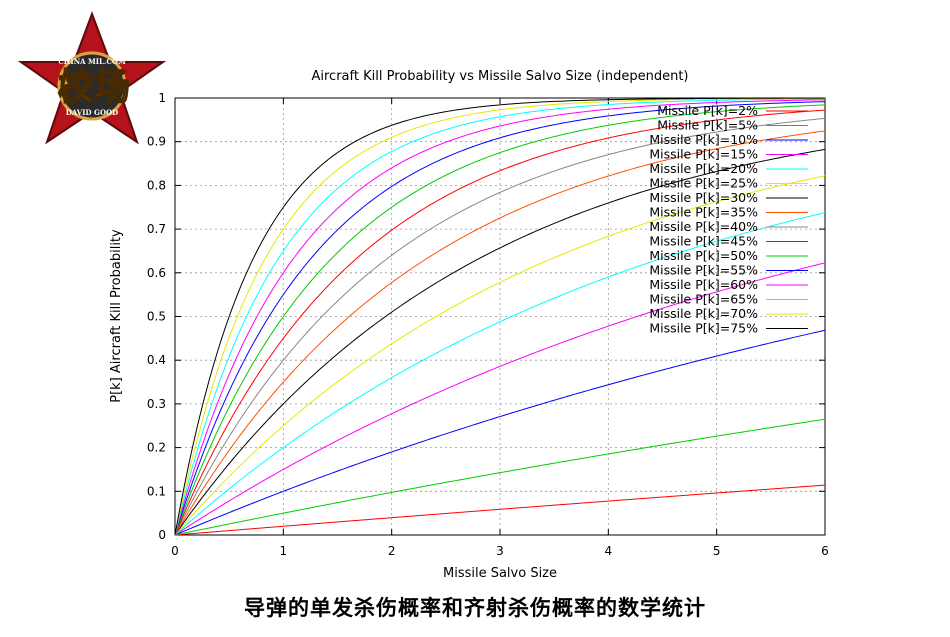 The height and width of the screenshot is (637, 950). I want to click on logo-ring-bottom: DAVID GOOD, so click(92, 112).